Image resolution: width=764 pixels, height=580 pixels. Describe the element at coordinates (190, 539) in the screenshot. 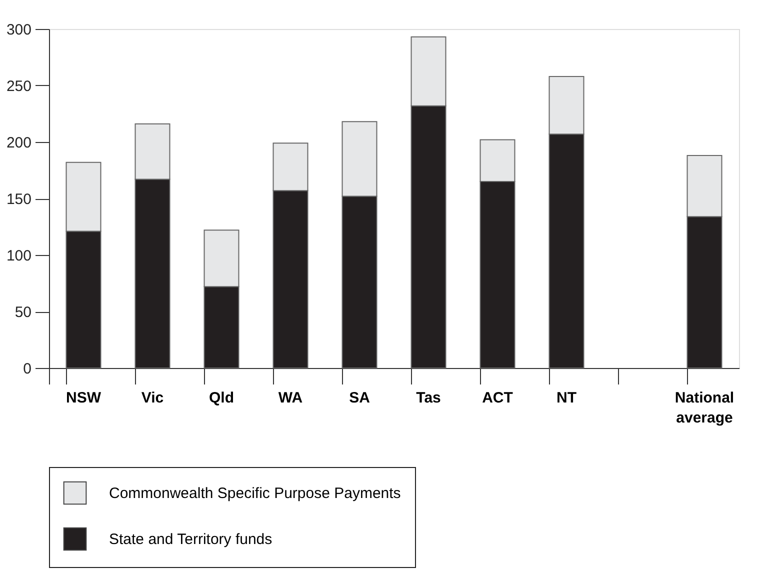

I see `legend-label: State and Territory funds` at that location.